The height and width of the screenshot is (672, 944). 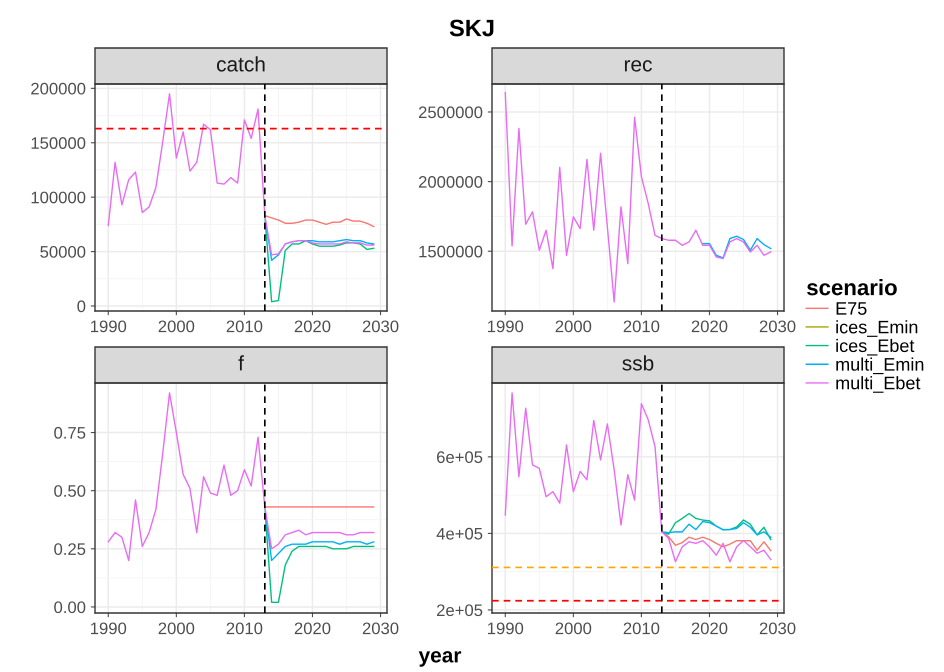 I want to click on y-tick-label: 4e+05, so click(x=459, y=534).